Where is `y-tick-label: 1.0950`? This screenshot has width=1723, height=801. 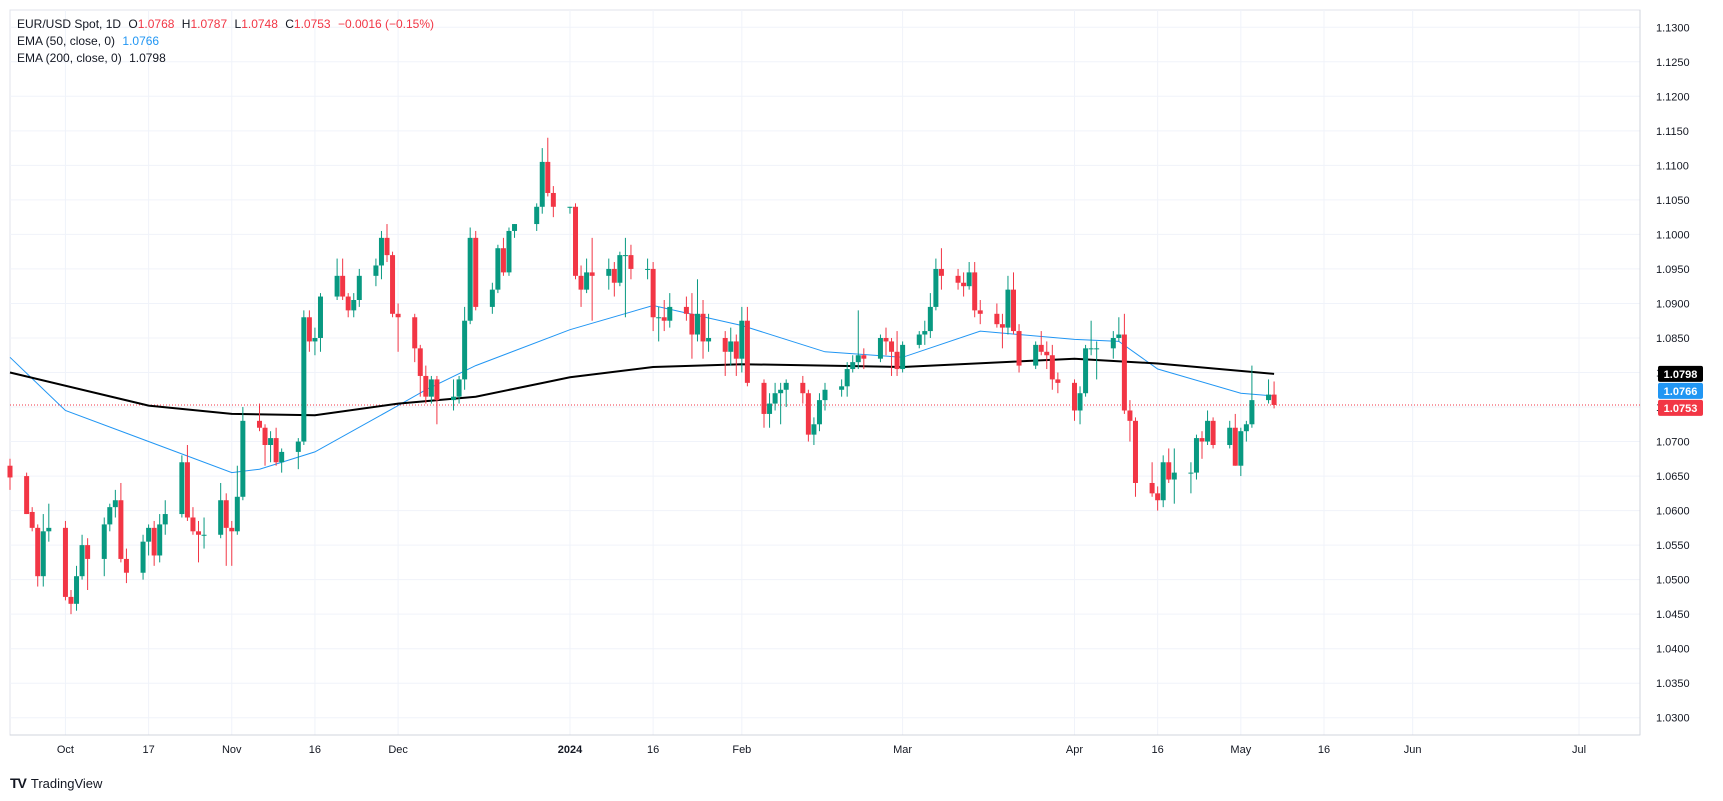 y-tick-label: 1.0950 is located at coordinates (1673, 270).